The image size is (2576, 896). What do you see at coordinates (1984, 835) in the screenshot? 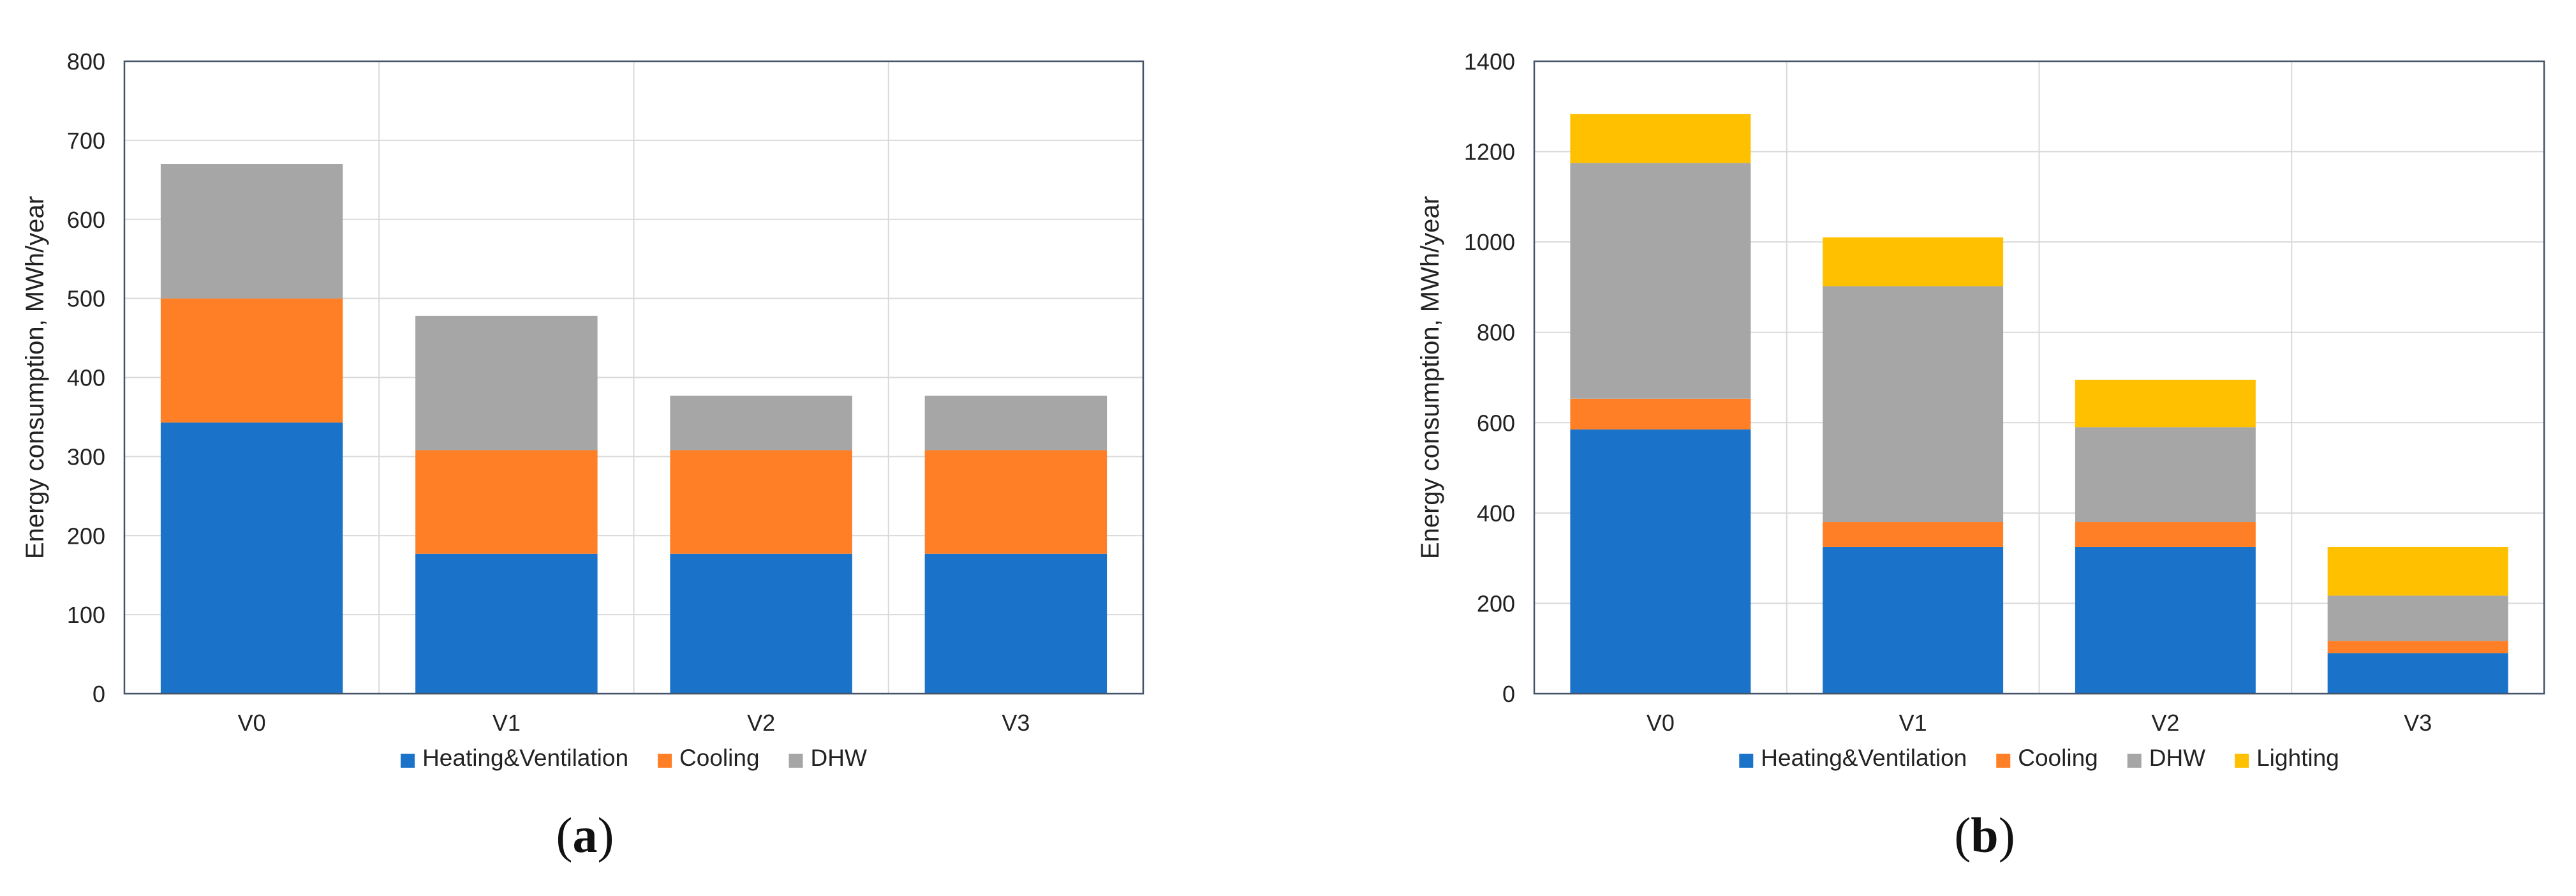
I see `panel-label: (b)` at bounding box center [1984, 835].